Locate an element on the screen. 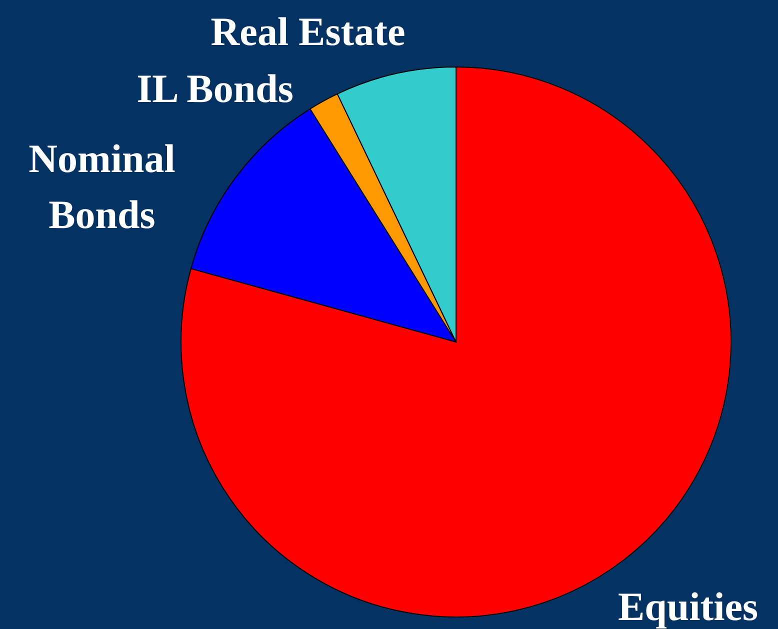  slice-label: Real Estate is located at coordinates (308, 31).